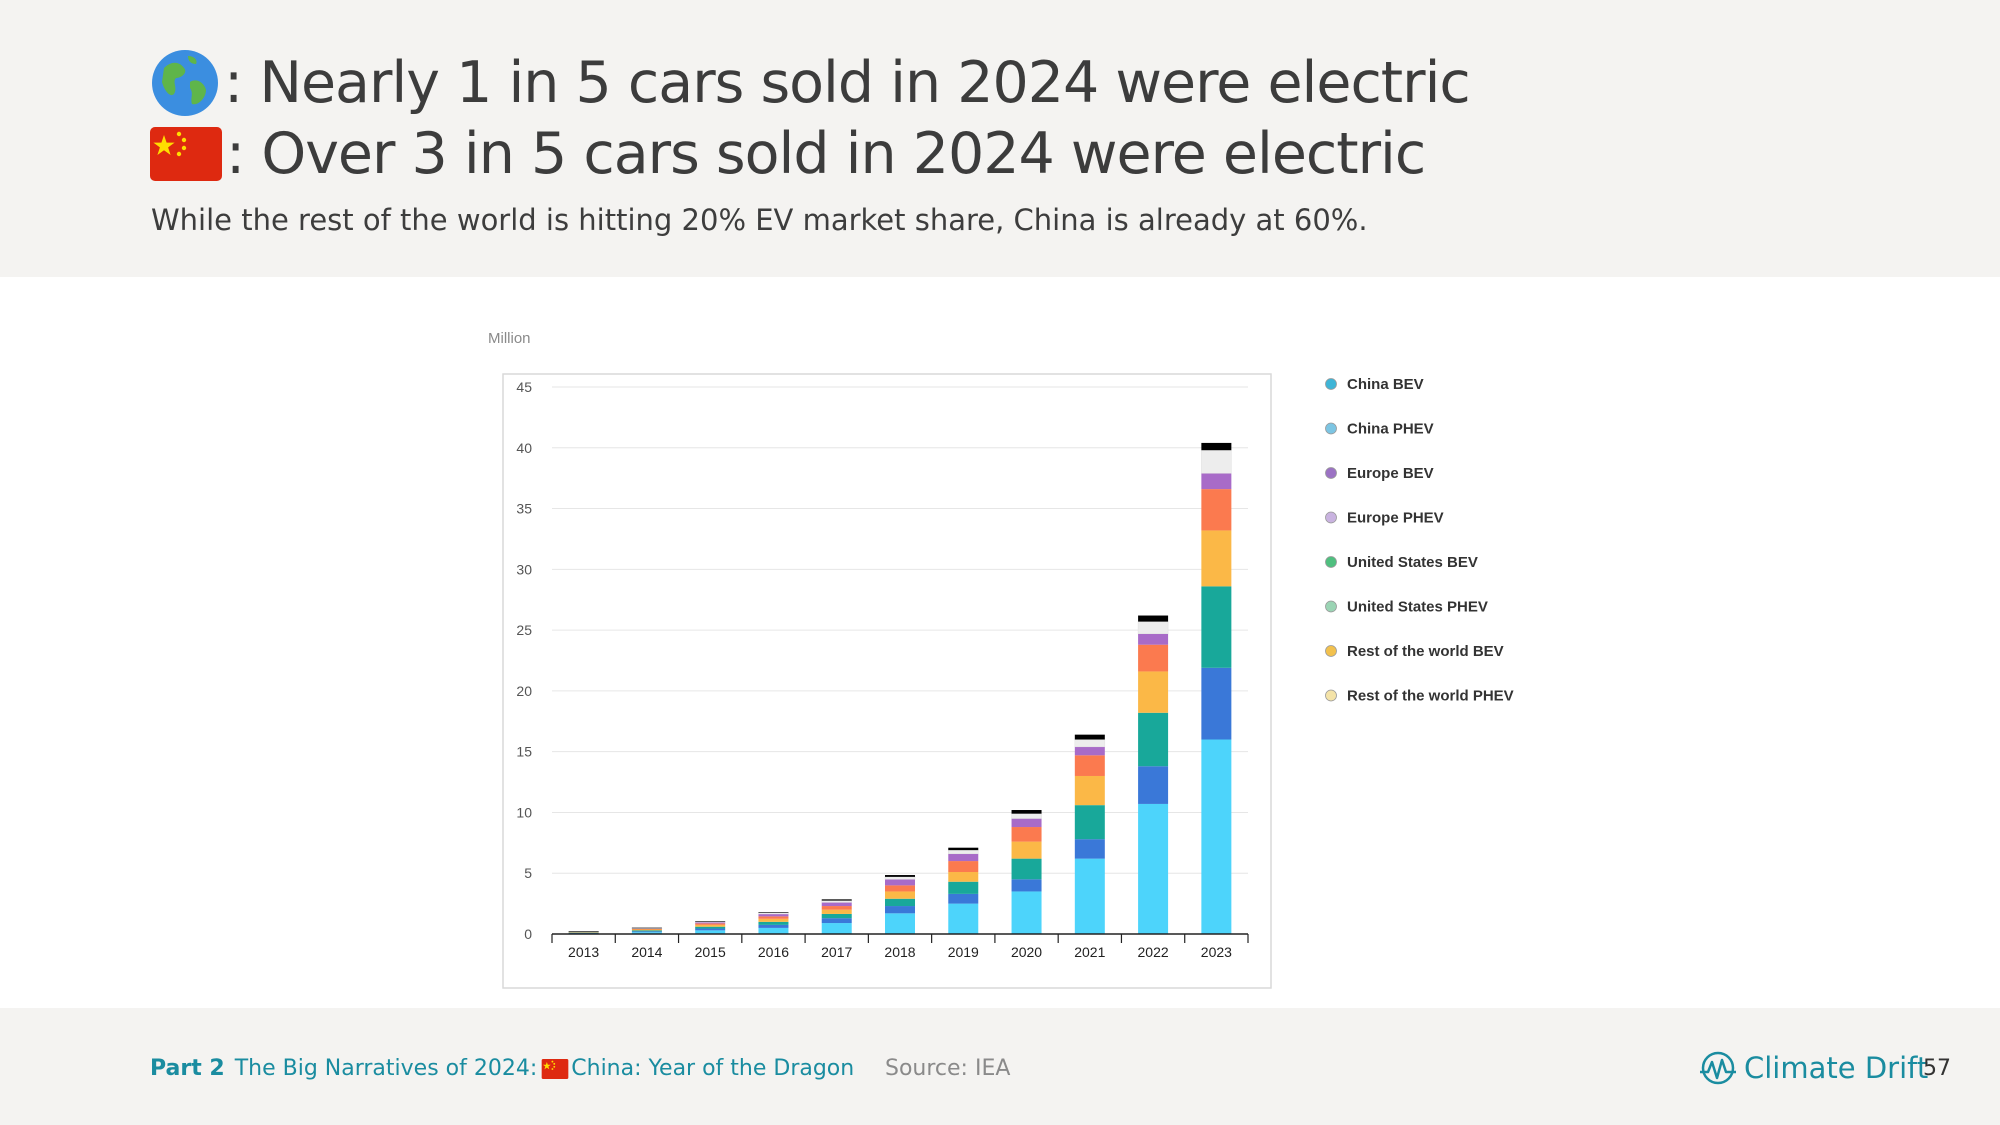 The image size is (2000, 1125). Describe the element at coordinates (524, 387) in the screenshot. I see `y-tick-label: 45` at that location.